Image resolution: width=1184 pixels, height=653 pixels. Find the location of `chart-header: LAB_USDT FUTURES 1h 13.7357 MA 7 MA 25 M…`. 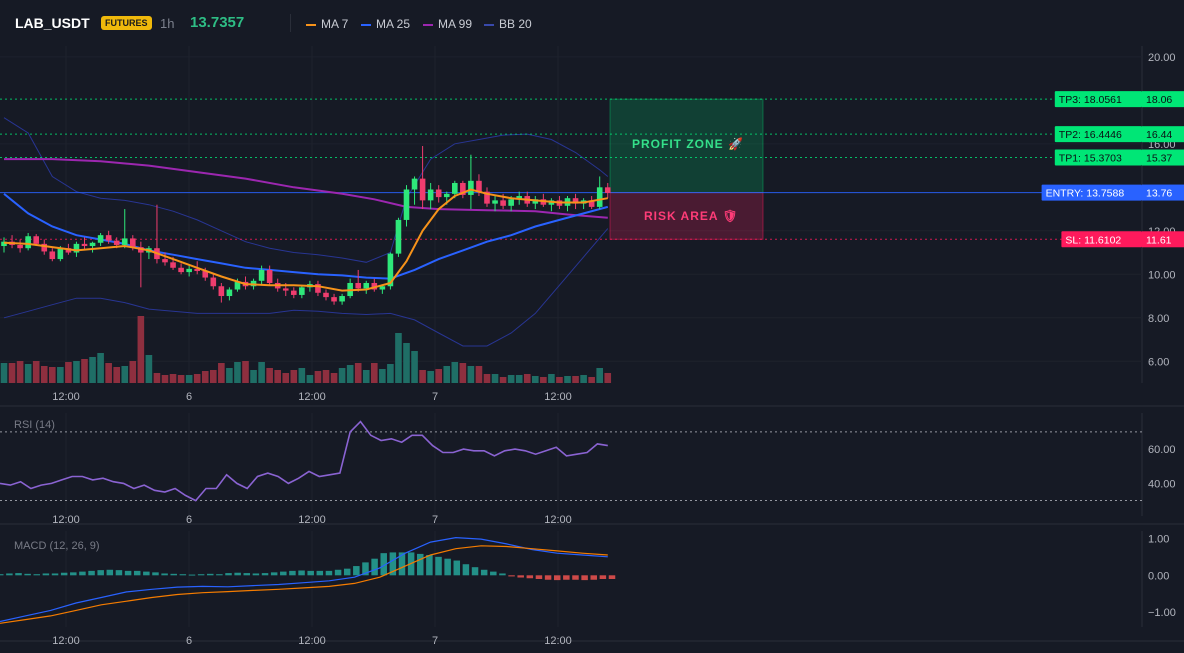

chart-header: LAB_USDT FUTURES 1h 13.7357 MA 7 MA 25 M… is located at coordinates (592, 23).